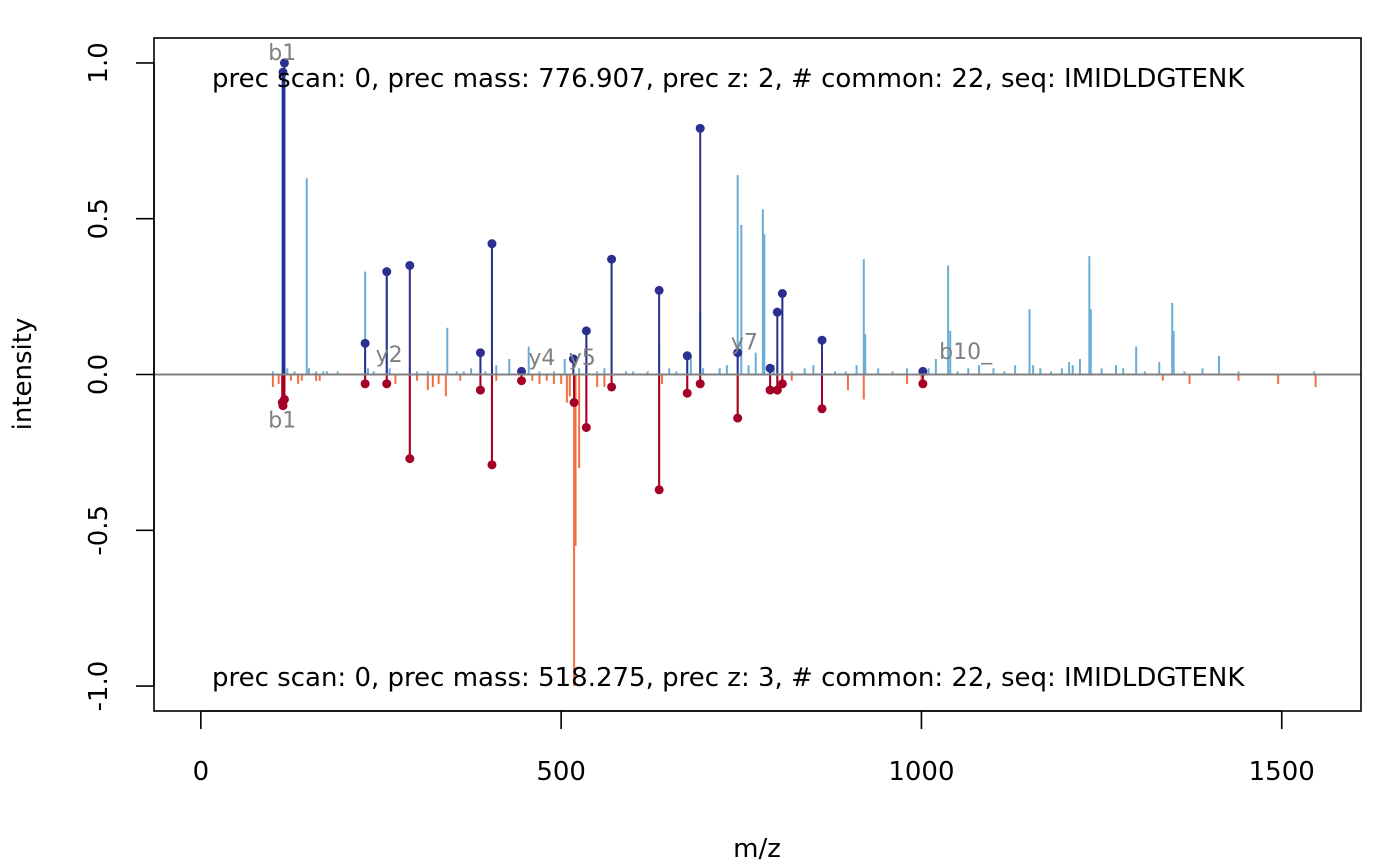  Describe the element at coordinates (99, 686) in the screenshot. I see `y-tick-label: -1.0` at that location.